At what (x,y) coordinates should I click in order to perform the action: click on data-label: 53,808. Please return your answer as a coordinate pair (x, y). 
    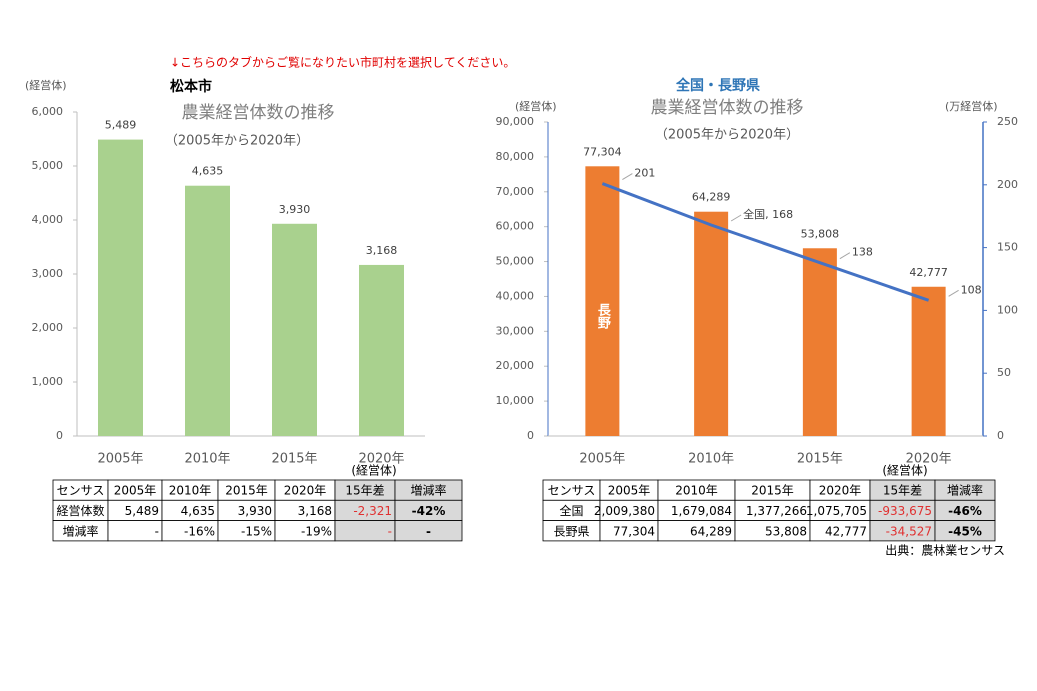
    Looking at the image, I should click on (820, 233).